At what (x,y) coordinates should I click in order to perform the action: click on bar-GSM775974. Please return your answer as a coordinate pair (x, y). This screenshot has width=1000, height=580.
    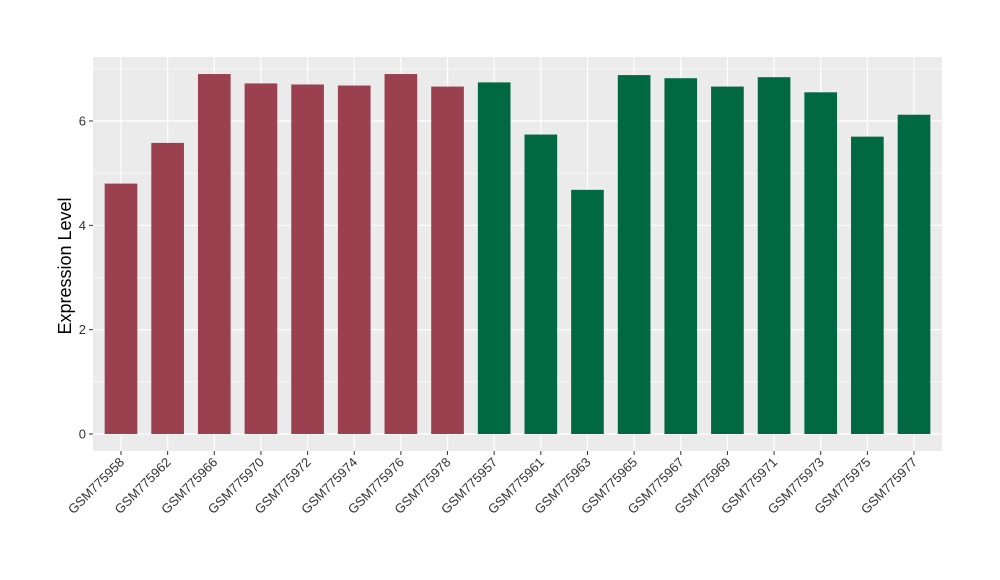
    Looking at the image, I should click on (354, 259).